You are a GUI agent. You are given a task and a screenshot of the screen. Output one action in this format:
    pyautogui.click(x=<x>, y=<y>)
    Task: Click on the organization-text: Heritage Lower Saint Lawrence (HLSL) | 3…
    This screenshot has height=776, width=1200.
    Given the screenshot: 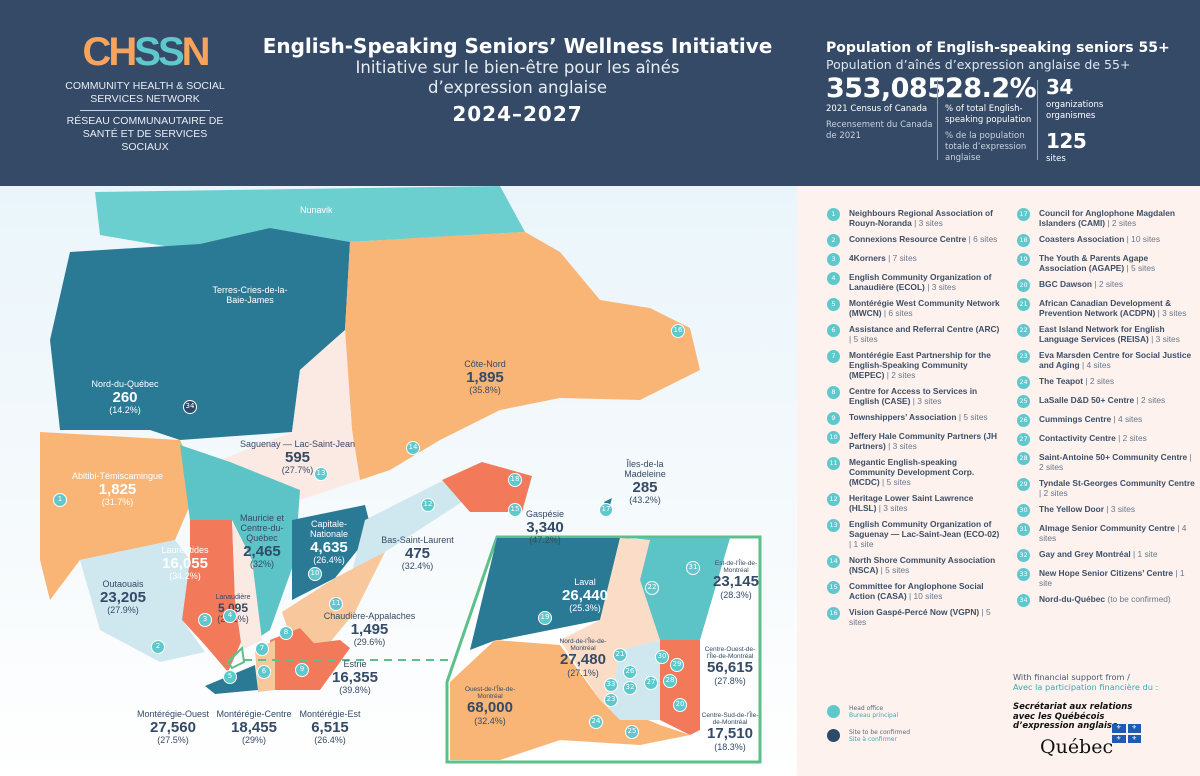 What is the action you would take?
    pyautogui.click(x=925, y=503)
    